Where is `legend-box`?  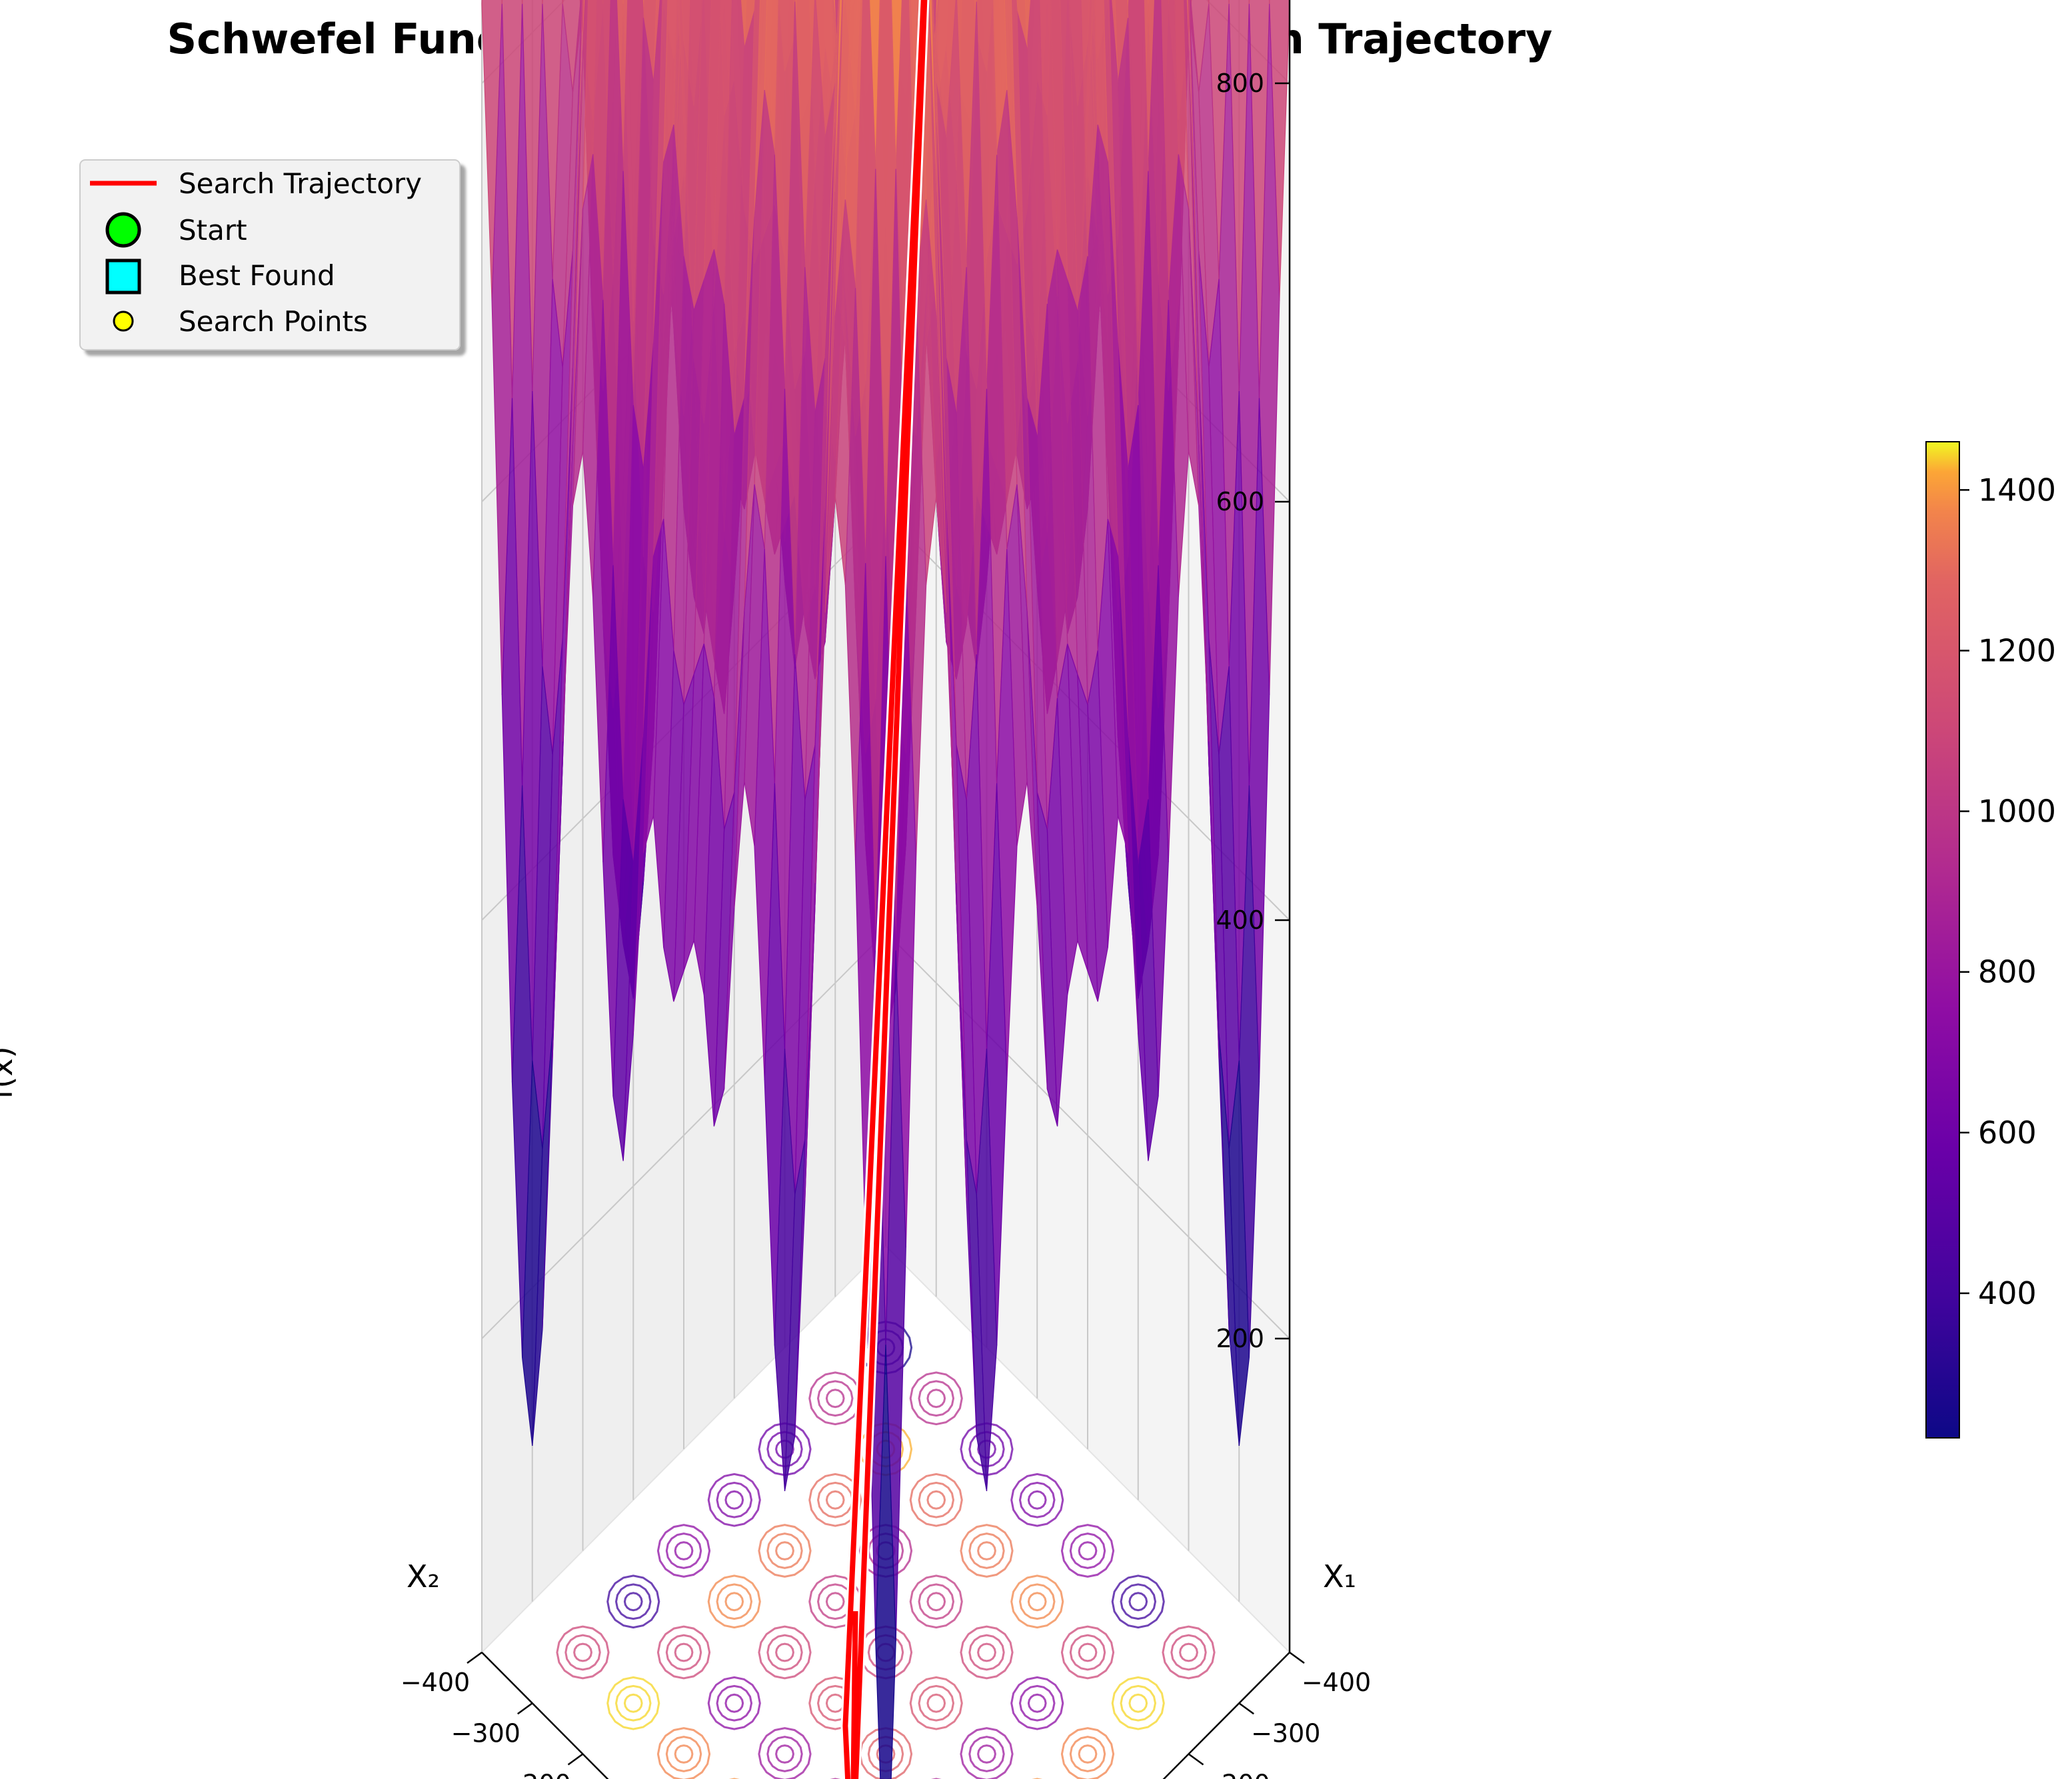
legend-box is located at coordinates (270, 254).